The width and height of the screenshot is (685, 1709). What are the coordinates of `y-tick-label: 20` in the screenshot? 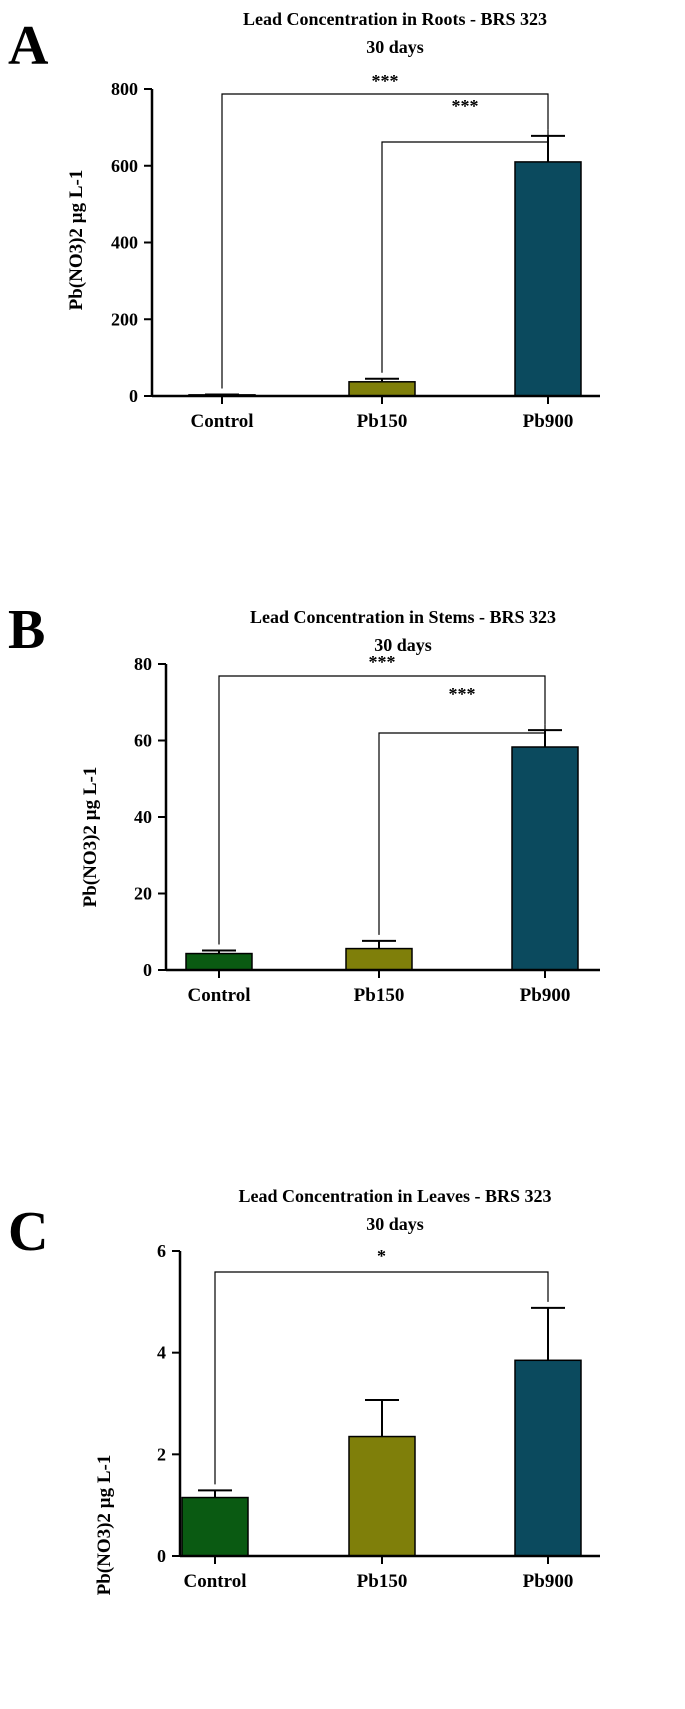 It's located at (143, 894).